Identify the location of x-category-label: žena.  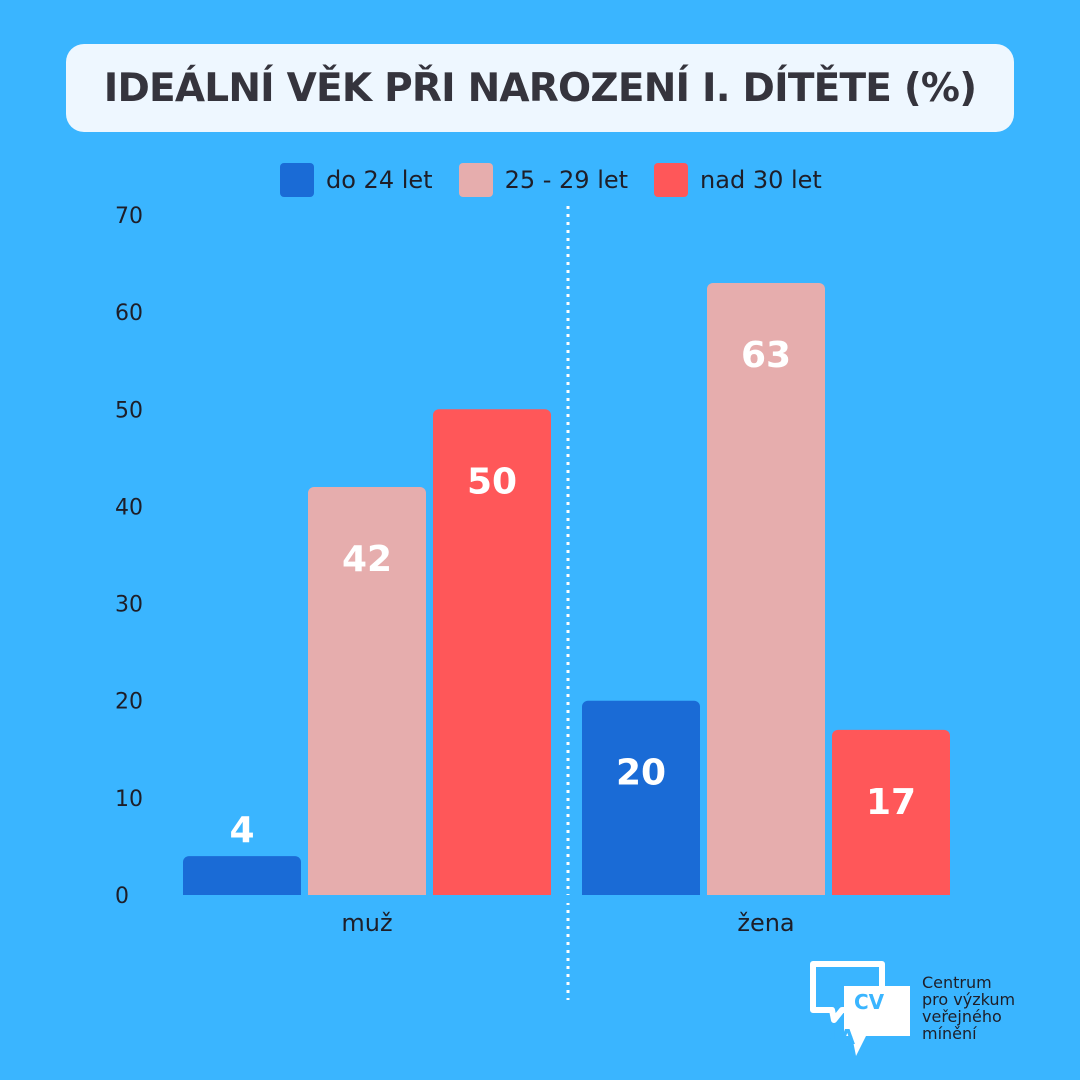
(765, 923).